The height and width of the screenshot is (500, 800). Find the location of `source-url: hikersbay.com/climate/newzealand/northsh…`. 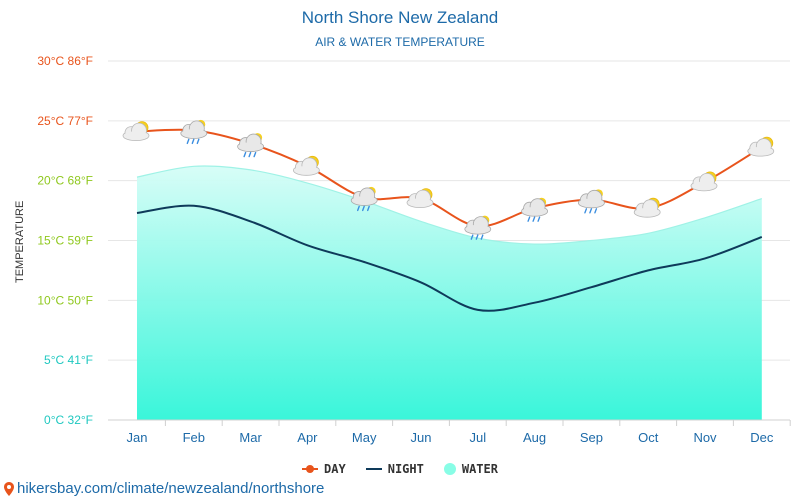

source-url: hikersbay.com/climate/newzealand/northsh… is located at coordinates (171, 488).